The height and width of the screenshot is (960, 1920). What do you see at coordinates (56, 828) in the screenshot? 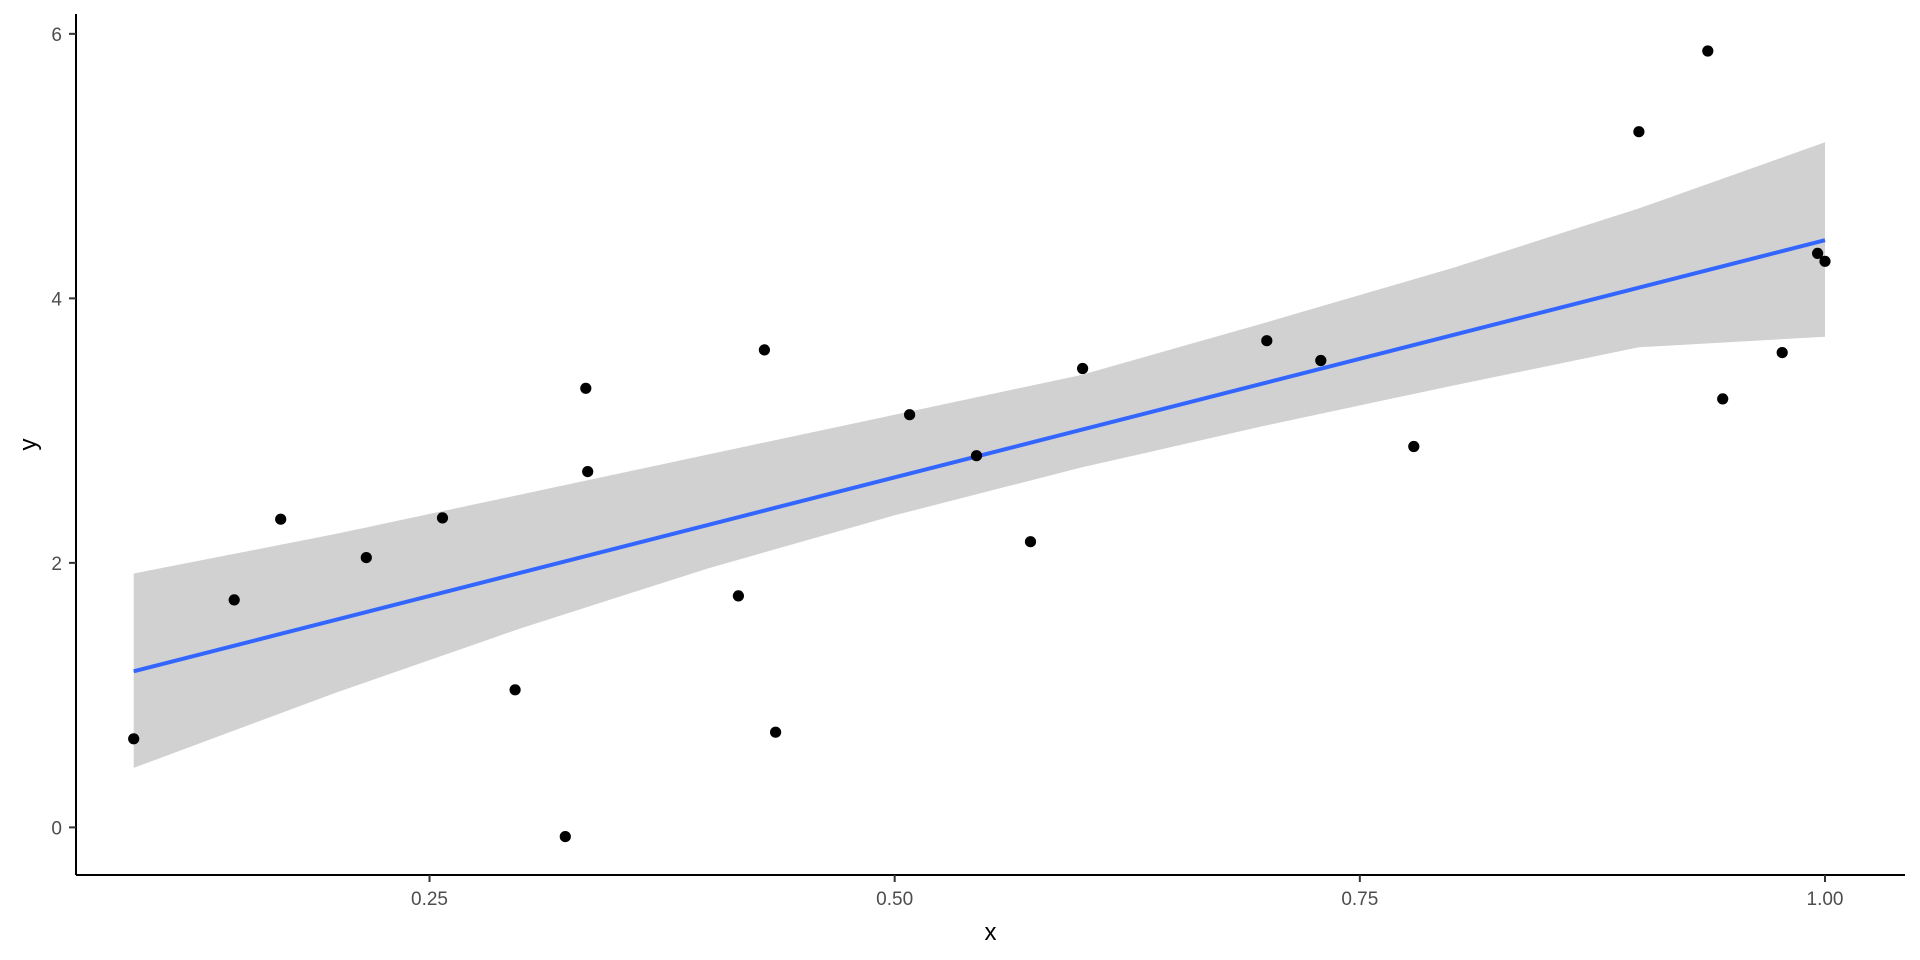
I see `y-tick-label: 0` at bounding box center [56, 828].